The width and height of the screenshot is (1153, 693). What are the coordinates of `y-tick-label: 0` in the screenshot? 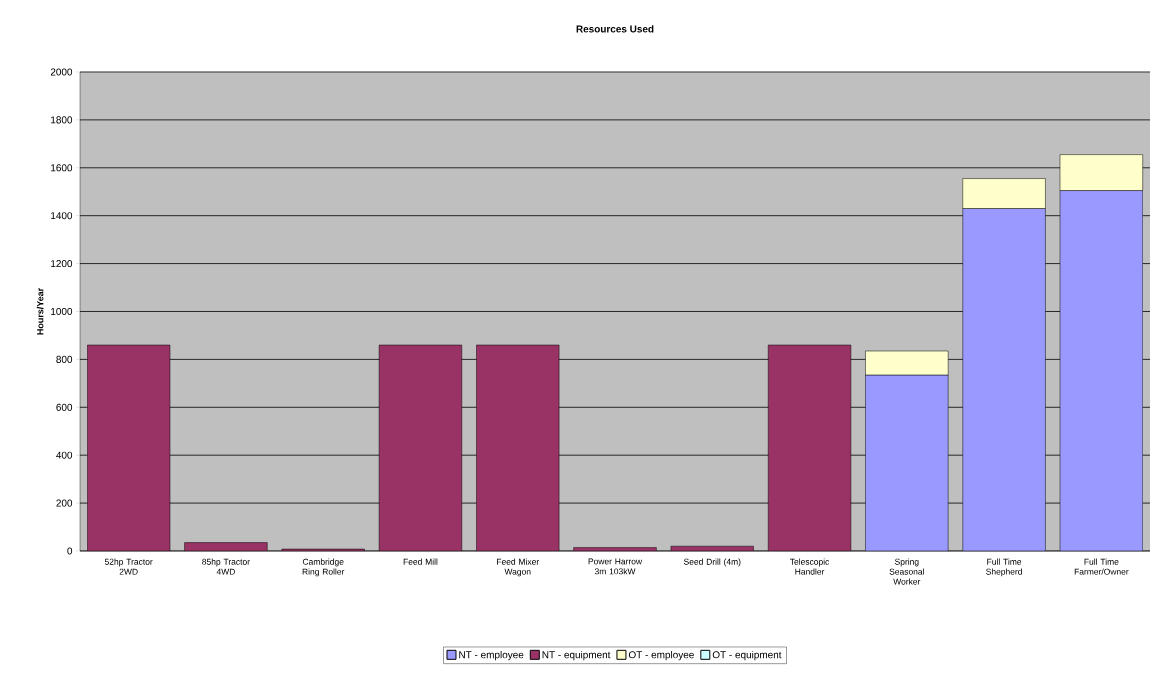 It's located at (70, 551).